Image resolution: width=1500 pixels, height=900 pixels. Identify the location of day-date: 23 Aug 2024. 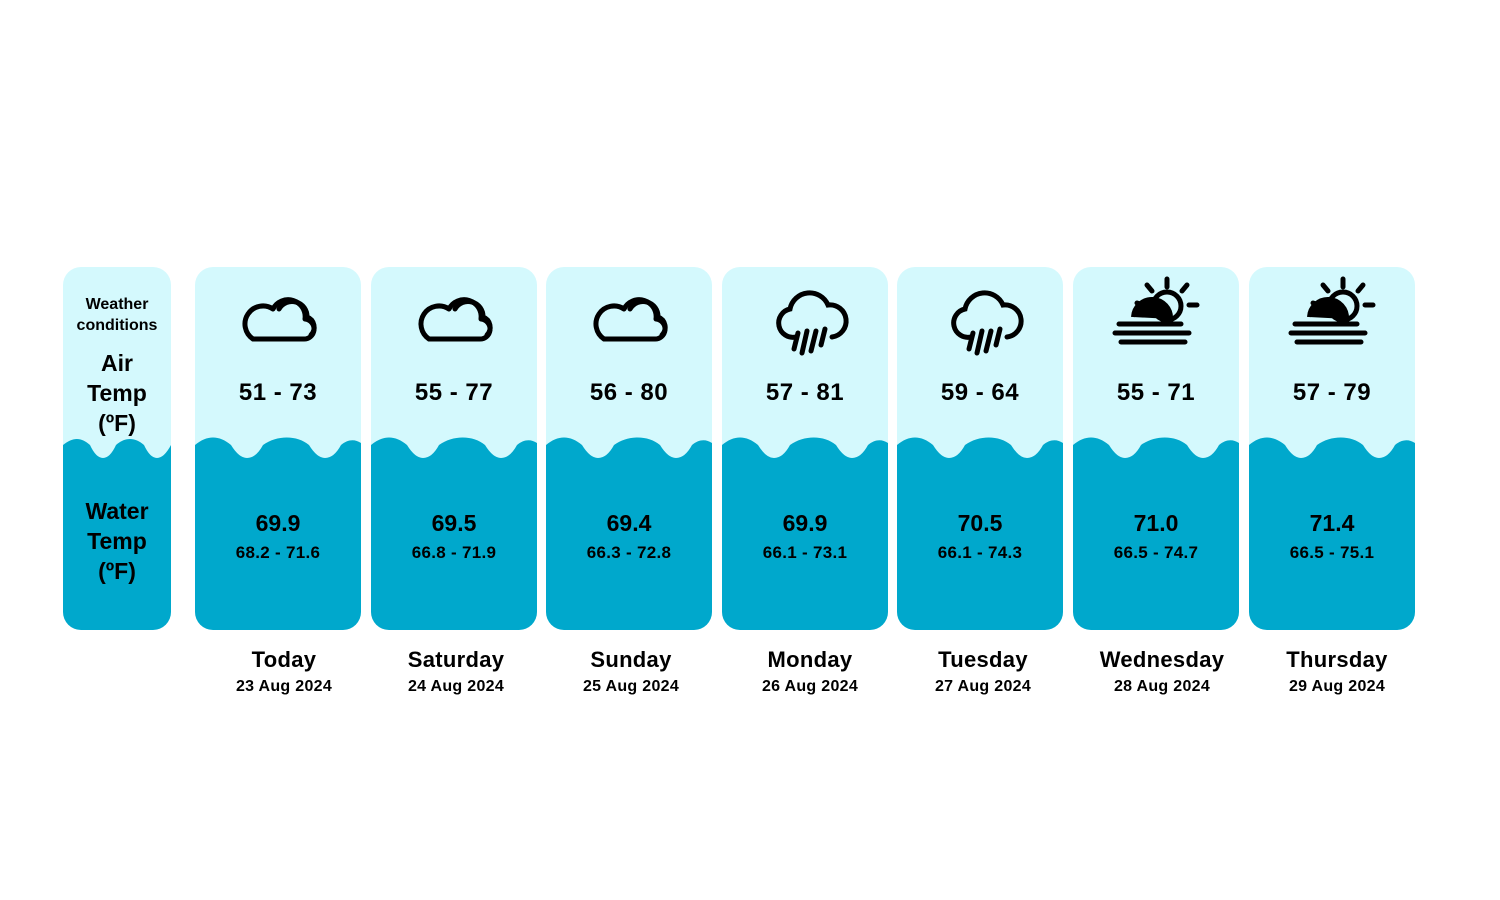
(284, 686).